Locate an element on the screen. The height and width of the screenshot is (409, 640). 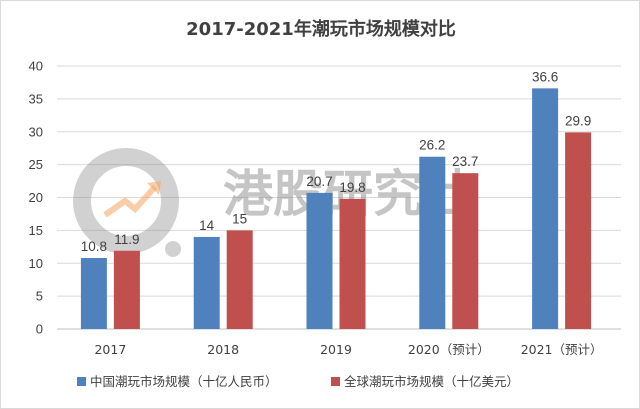
x-category-label: 2017 is located at coordinates (110, 349).